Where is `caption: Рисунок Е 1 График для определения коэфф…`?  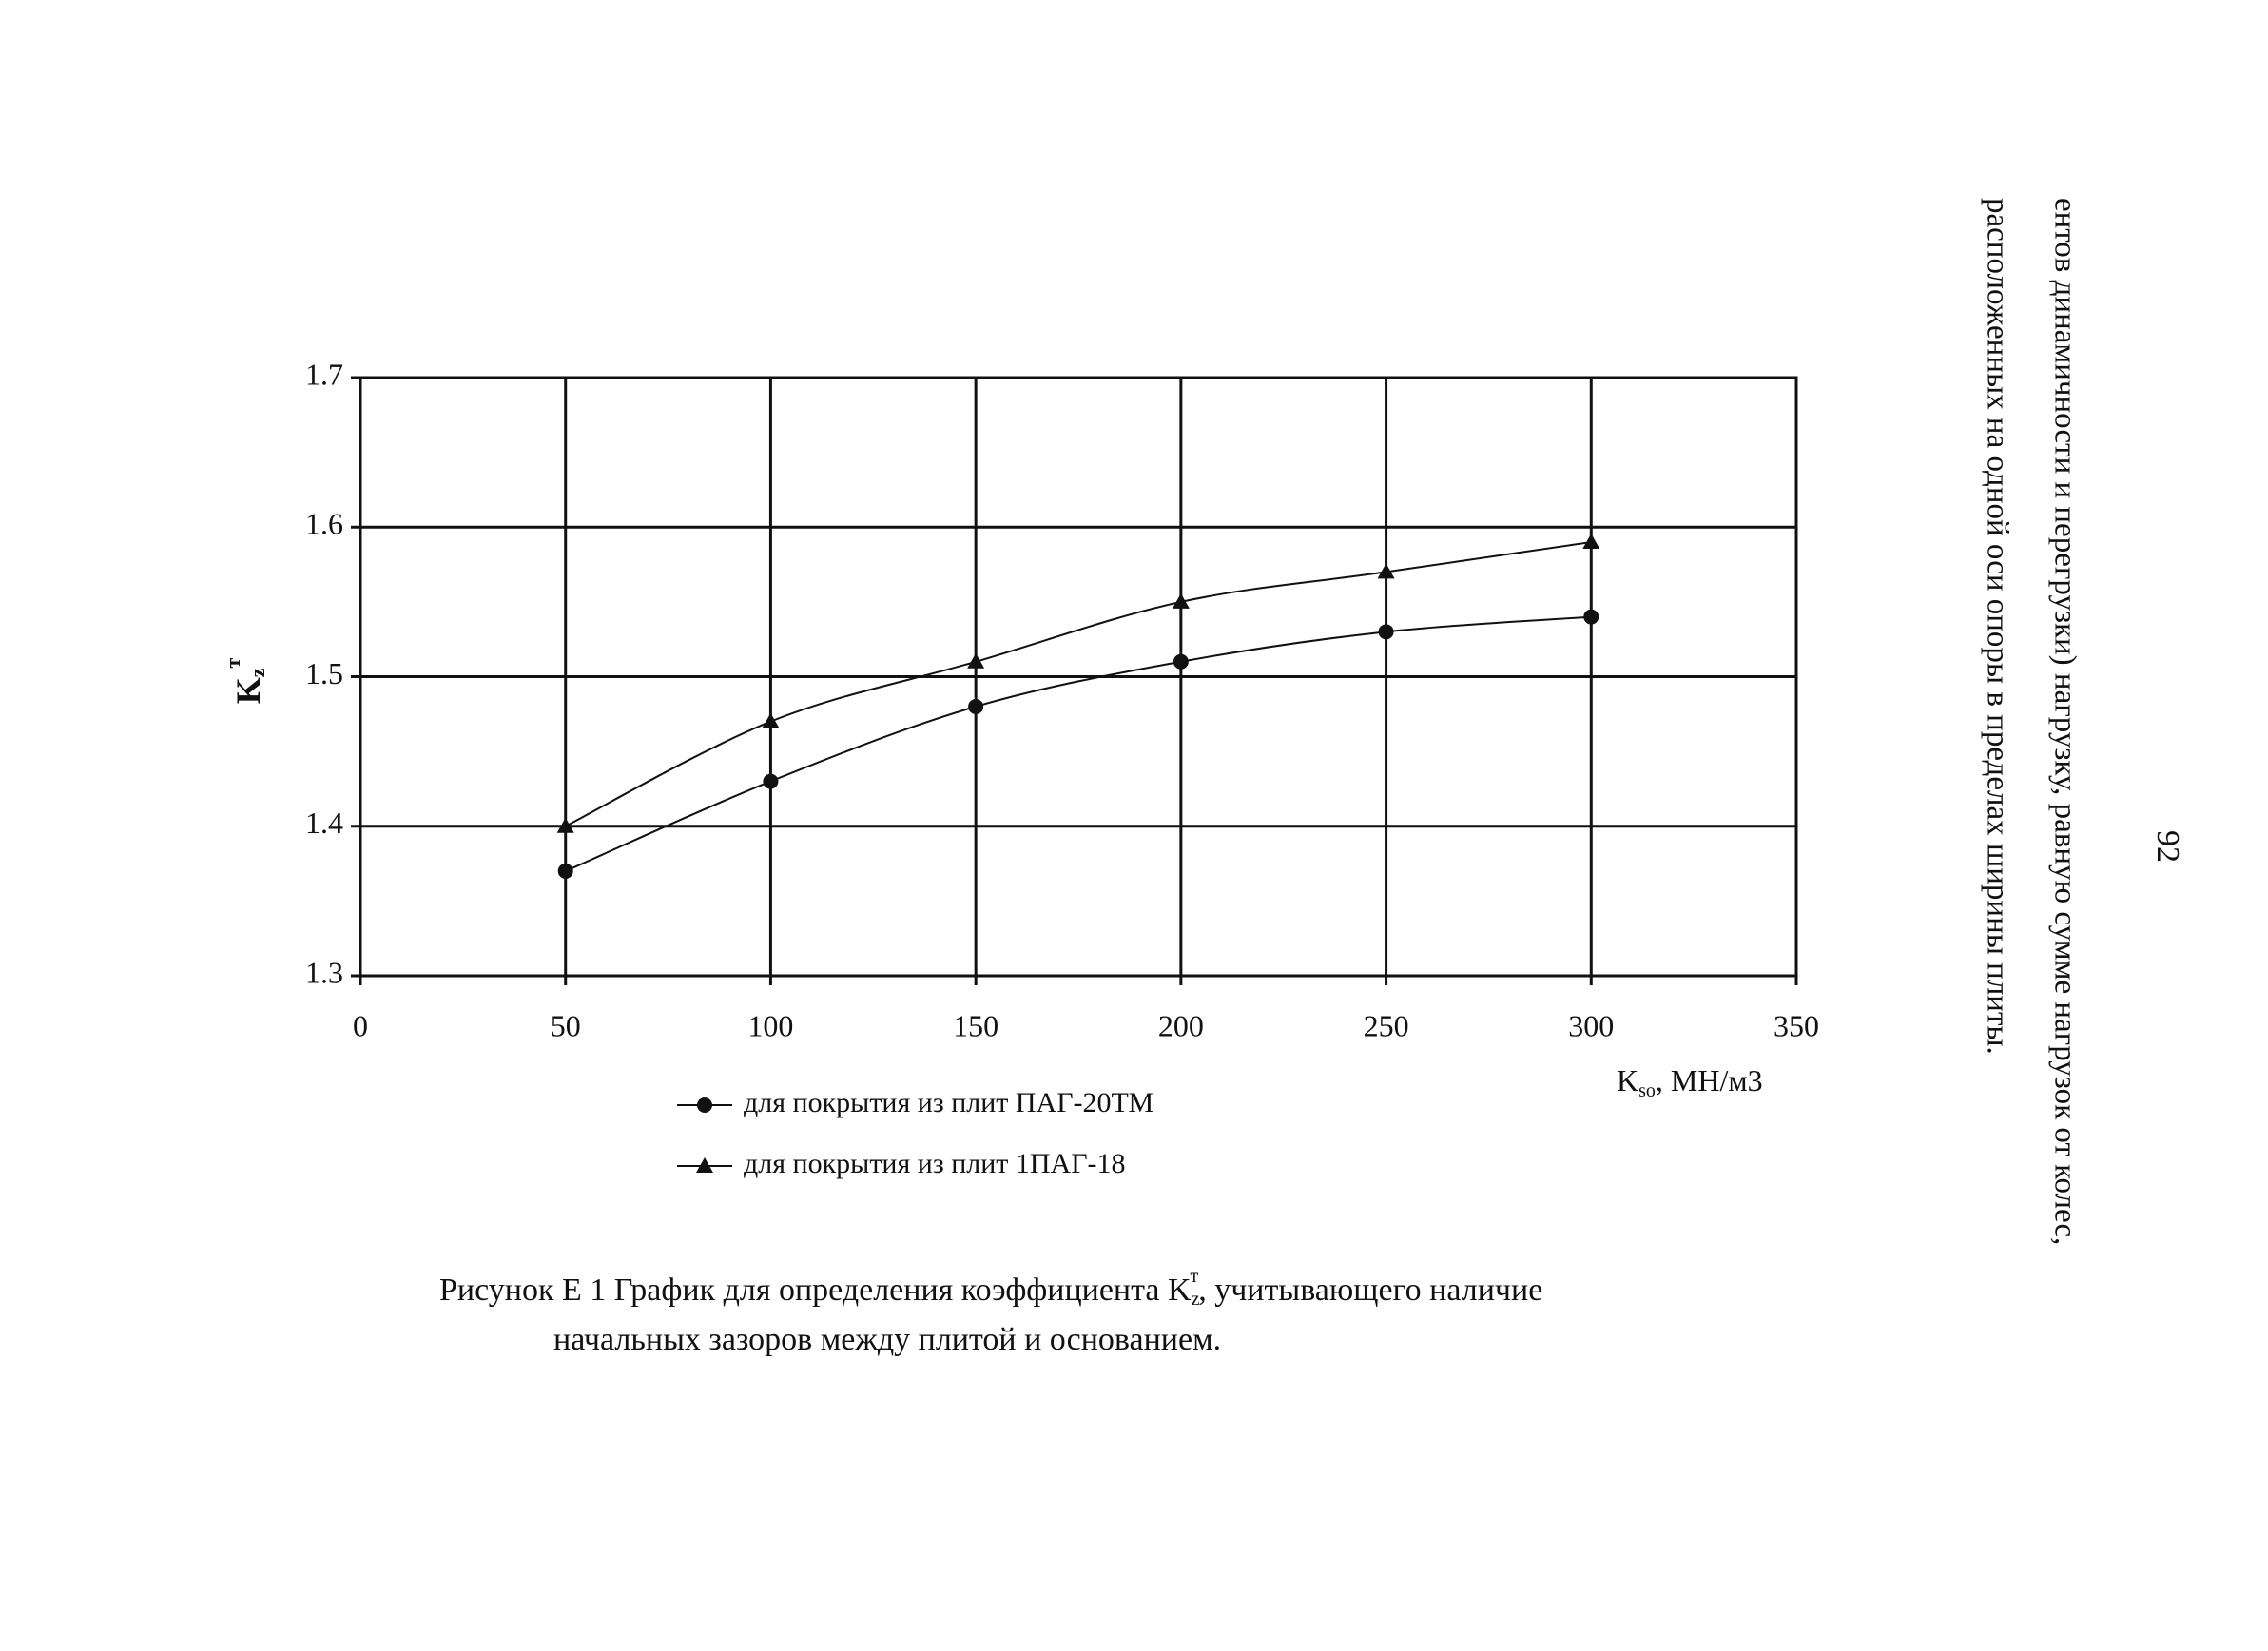 caption: Рисунок Е 1 График для определения коэфф… is located at coordinates (990, 1288).